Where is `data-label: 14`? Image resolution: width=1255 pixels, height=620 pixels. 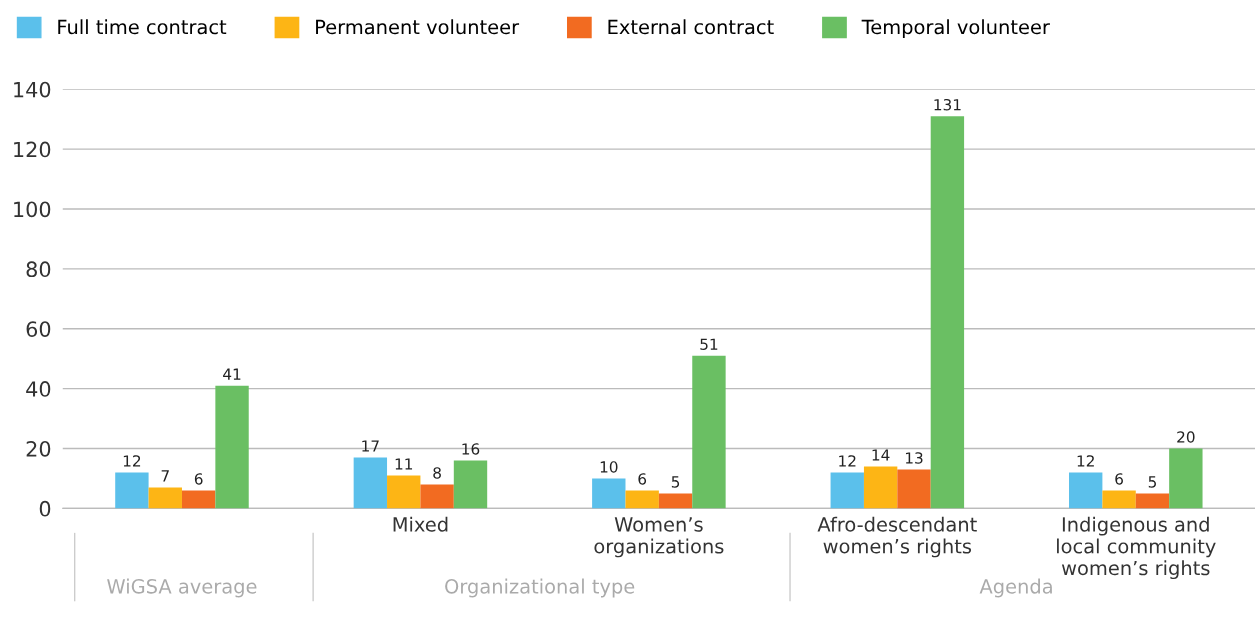 data-label: 14 is located at coordinates (881, 455).